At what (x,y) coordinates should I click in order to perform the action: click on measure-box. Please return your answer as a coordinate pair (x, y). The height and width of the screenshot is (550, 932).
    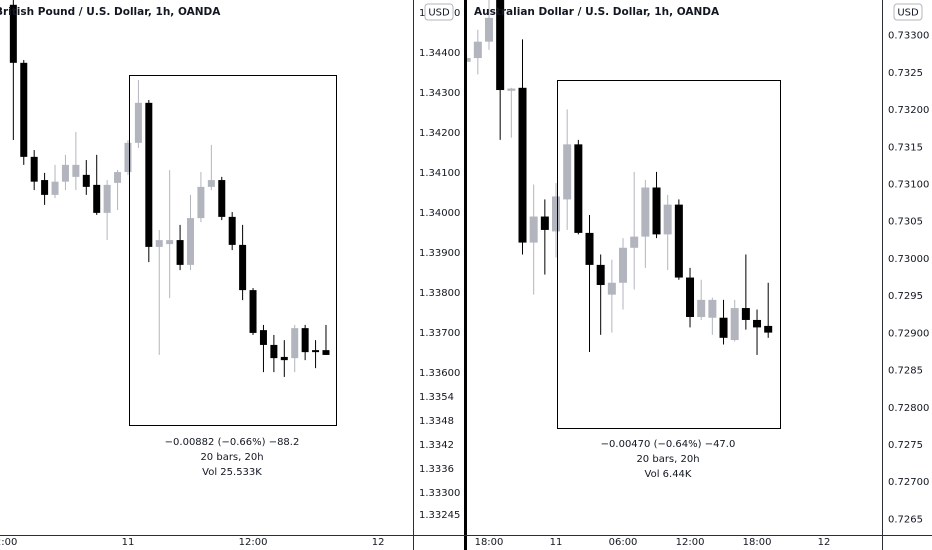
    Looking at the image, I should click on (233, 250).